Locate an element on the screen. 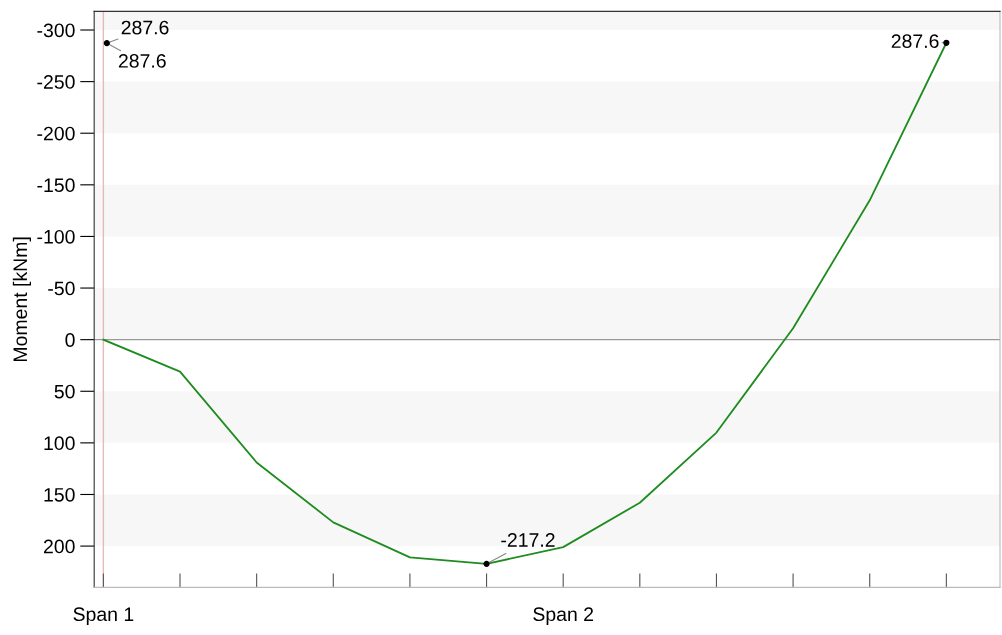 Image resolution: width=1002 pixels, height=635 pixels. x-tick-label: Span 2 is located at coordinates (563, 616).